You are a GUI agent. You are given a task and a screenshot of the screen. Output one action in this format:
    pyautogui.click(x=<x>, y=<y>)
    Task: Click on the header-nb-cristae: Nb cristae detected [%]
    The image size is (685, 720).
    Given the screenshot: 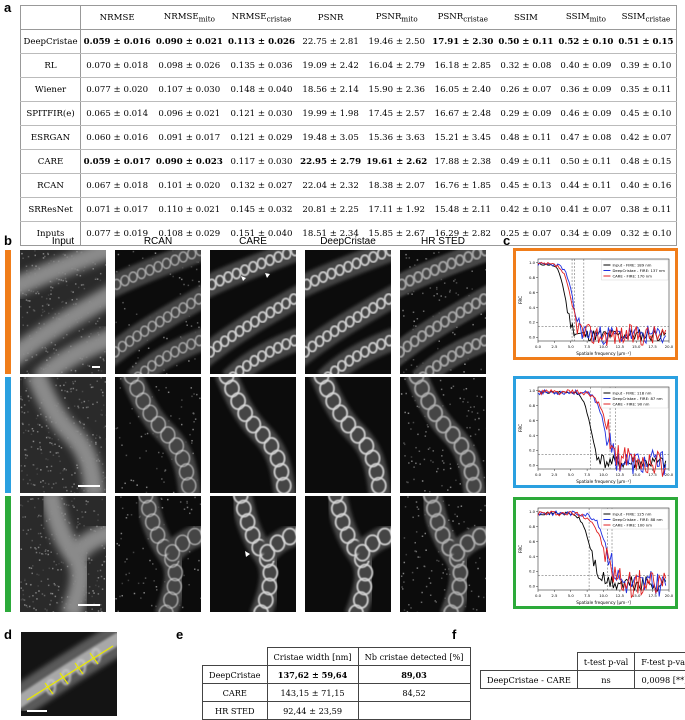 What is the action you would take?
    pyautogui.click(x=414, y=657)
    